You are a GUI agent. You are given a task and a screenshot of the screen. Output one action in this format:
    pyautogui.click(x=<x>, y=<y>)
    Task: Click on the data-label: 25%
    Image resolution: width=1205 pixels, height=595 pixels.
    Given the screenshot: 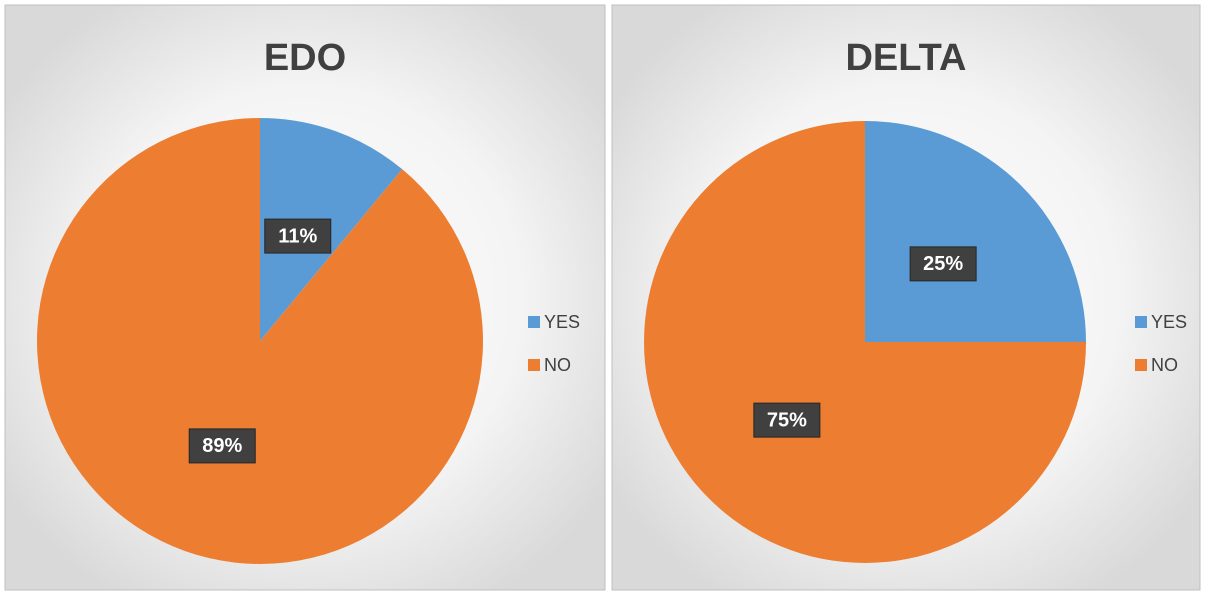 What is the action you would take?
    pyautogui.click(x=943, y=264)
    